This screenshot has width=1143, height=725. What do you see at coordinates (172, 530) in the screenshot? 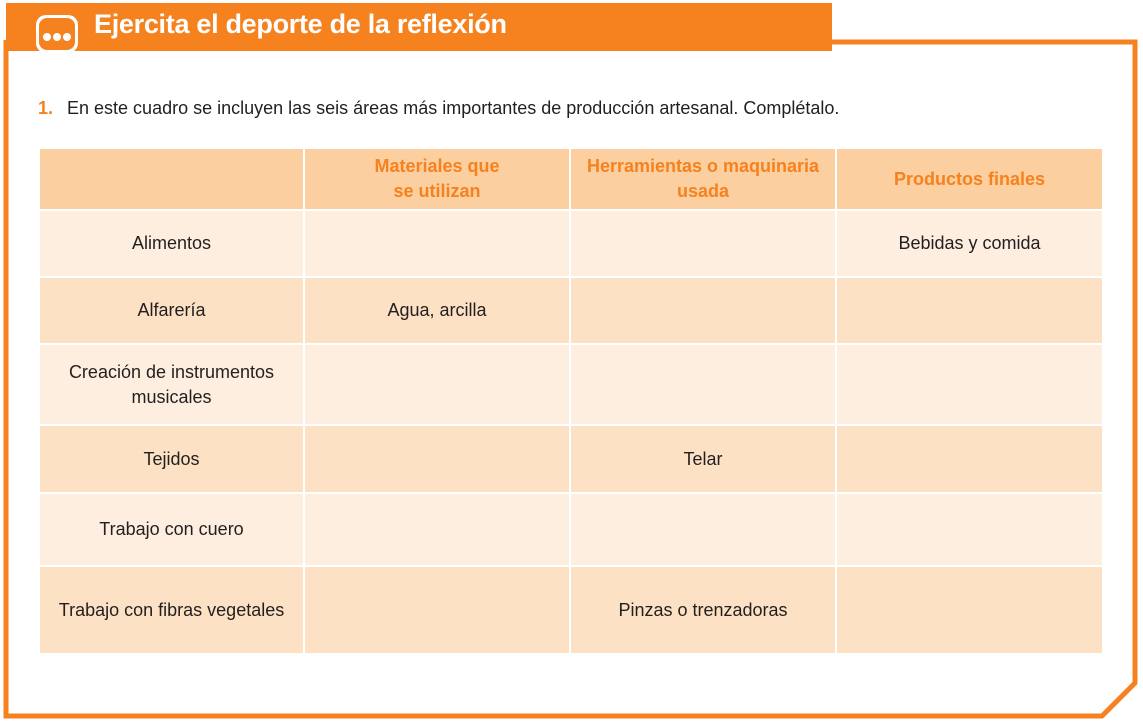
I see `area-cell: Trabajo con cuero` at bounding box center [172, 530].